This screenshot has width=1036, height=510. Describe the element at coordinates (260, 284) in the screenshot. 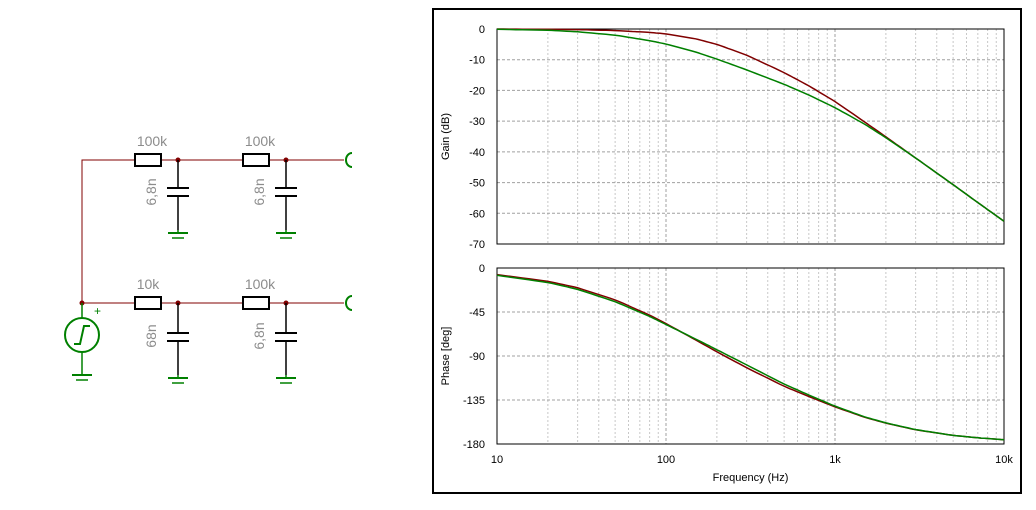

I see `resistor-bottom-2-label: 100k` at that location.